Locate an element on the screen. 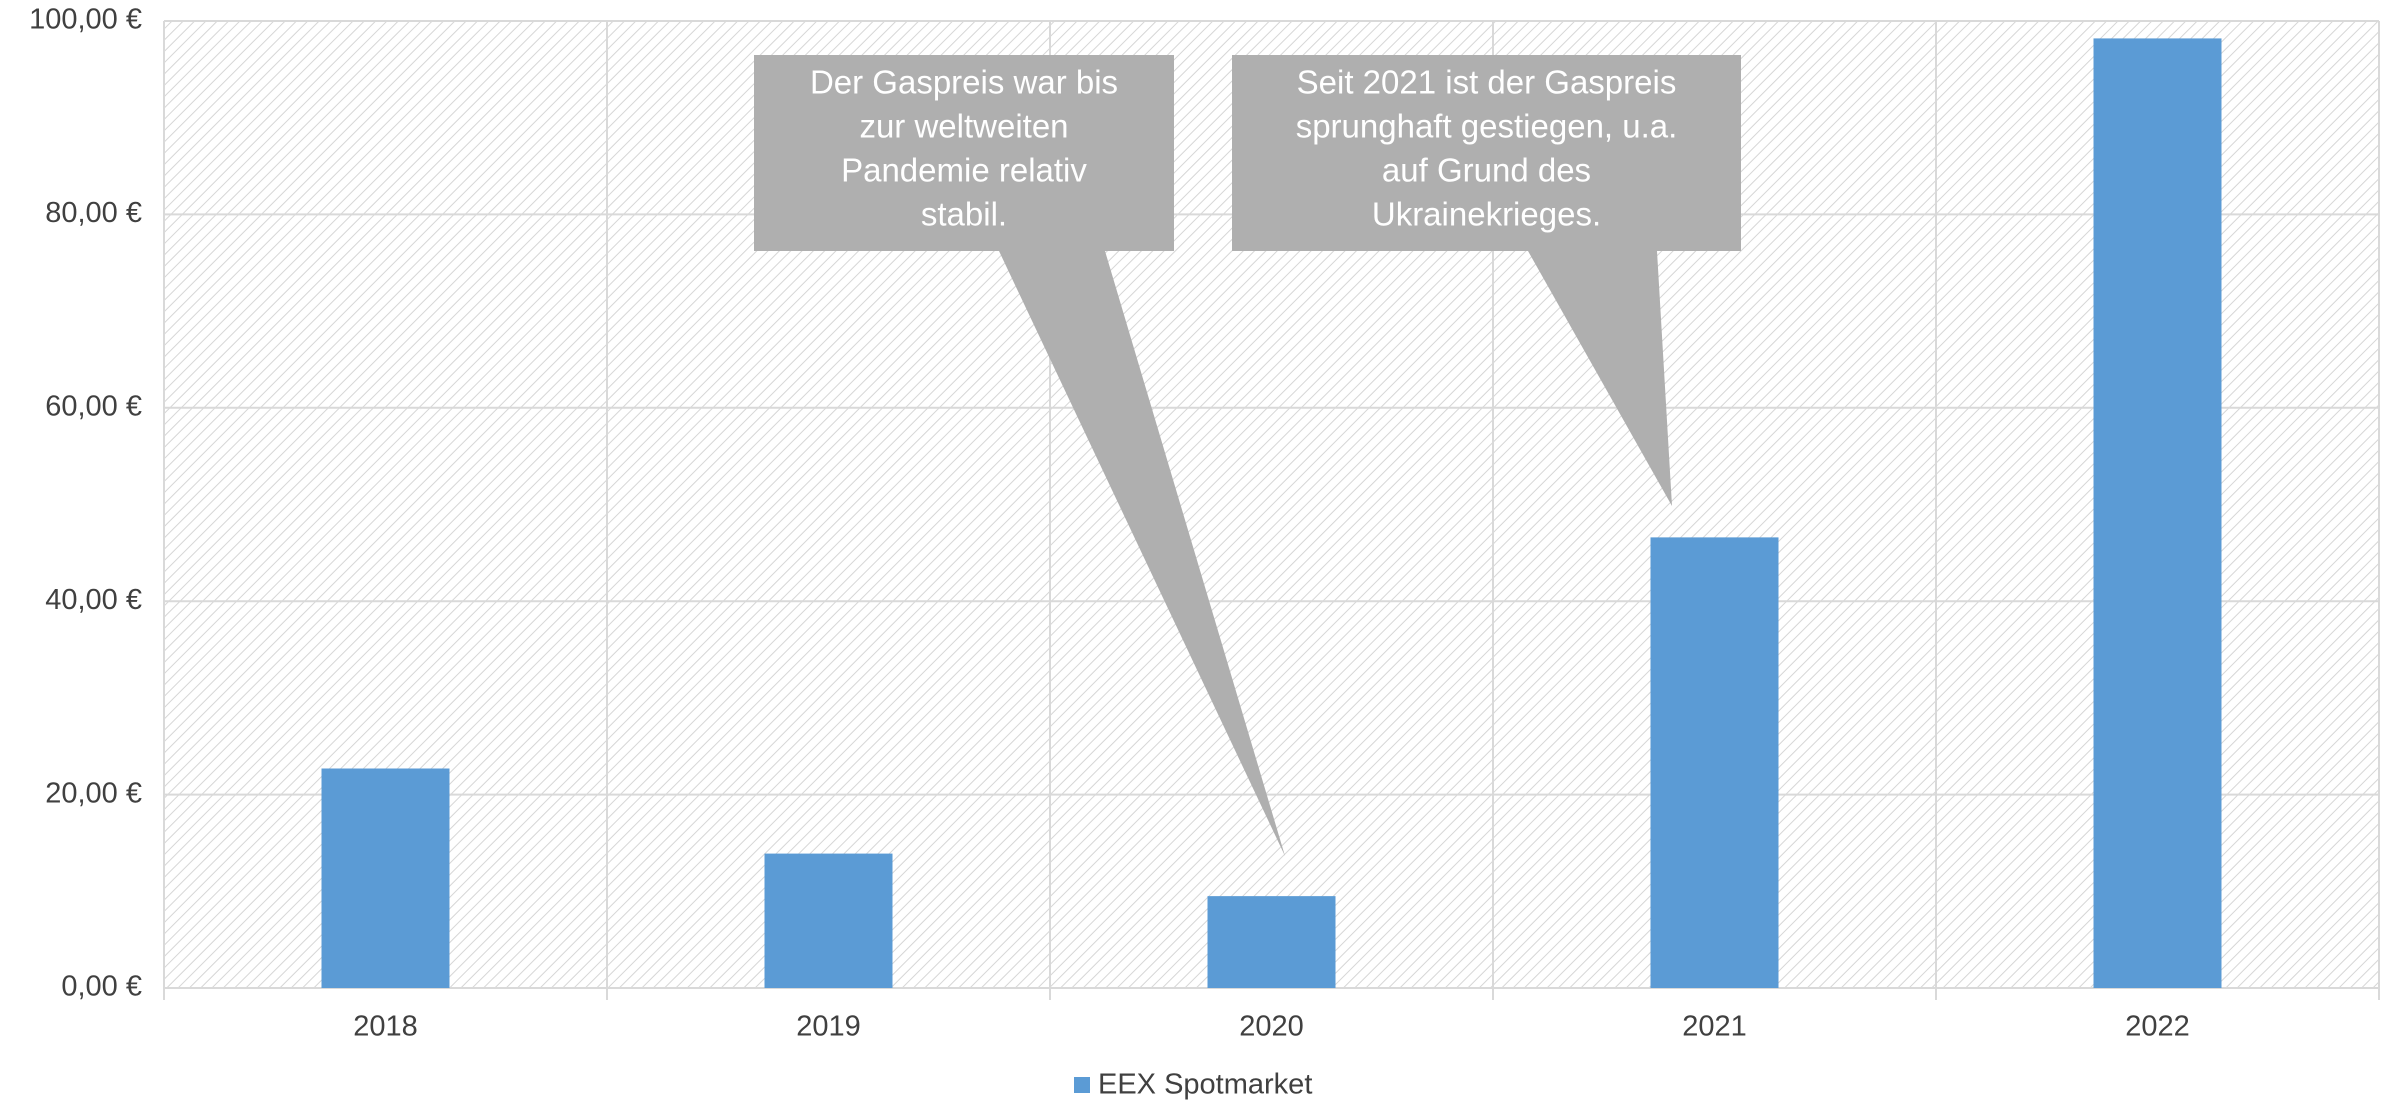  annotation-text: auf Grund des is located at coordinates (1486, 170).